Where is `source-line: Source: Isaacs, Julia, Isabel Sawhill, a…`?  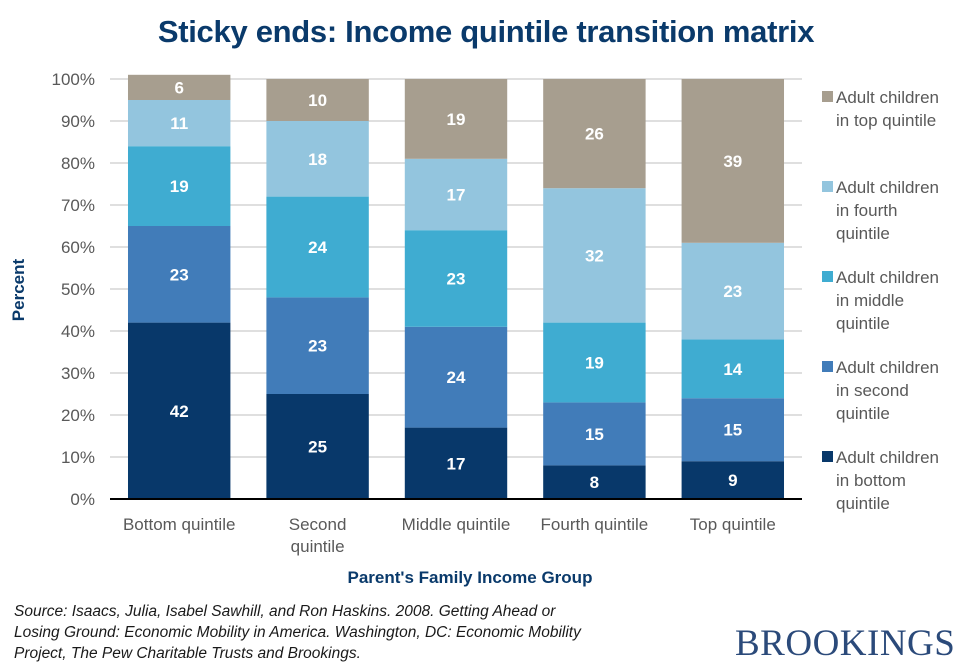 source-line: Source: Isaacs, Julia, Isabel Sawhill, a… is located at coordinates (285, 611).